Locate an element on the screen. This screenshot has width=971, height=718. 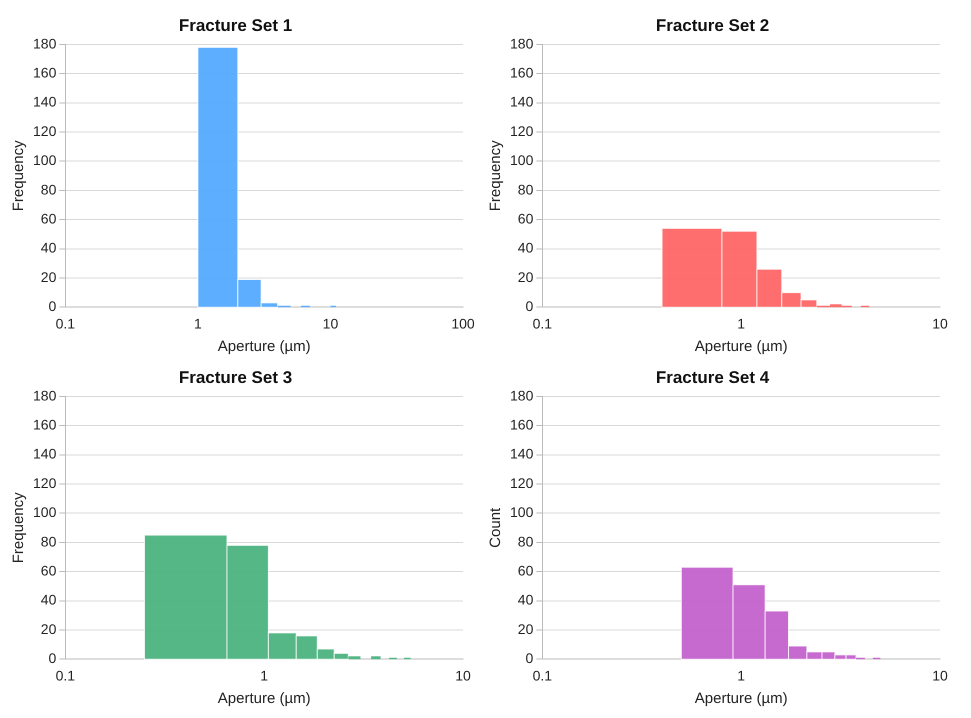
chart-title: Fracture Set 4 is located at coordinates (713, 377).